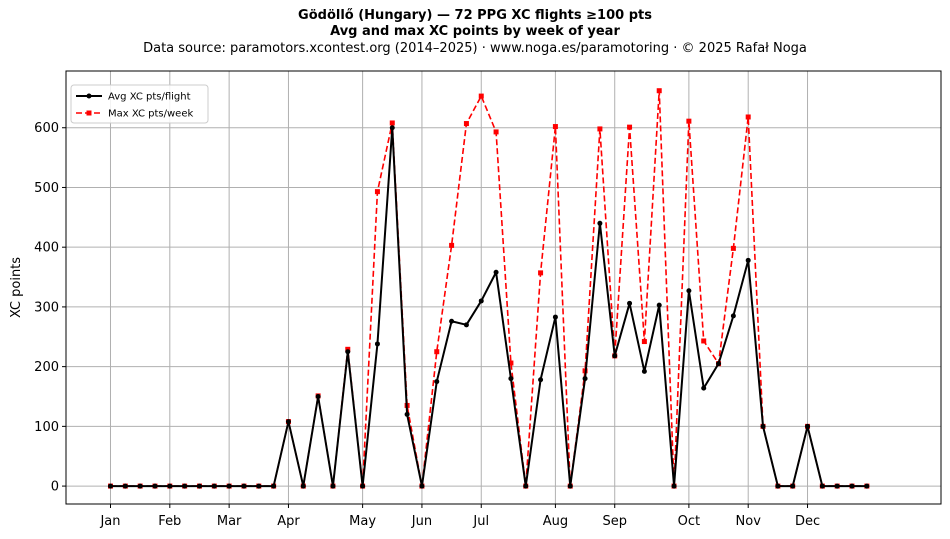 Image resolution: width=950 pixels, height=539 pixels. Describe the element at coordinates (46, 188) in the screenshot. I see `y-tick-label: 500` at that location.